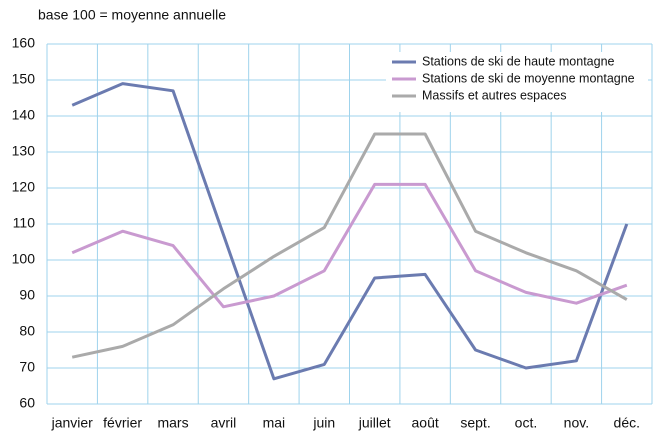 The image size is (655, 436). I want to click on x-tick-label: mars, so click(172, 423).